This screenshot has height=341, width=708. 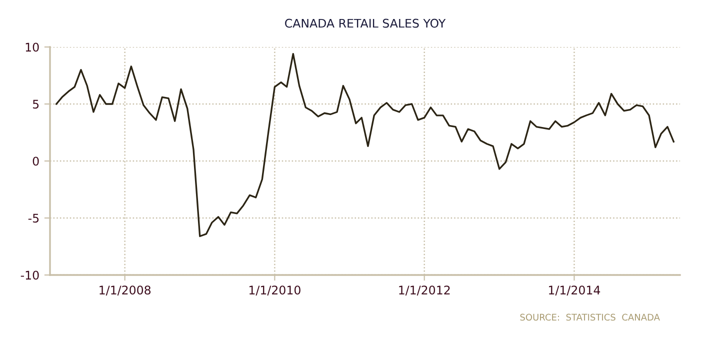 I want to click on x-tick-label: 1/1/2014, so click(x=574, y=291).